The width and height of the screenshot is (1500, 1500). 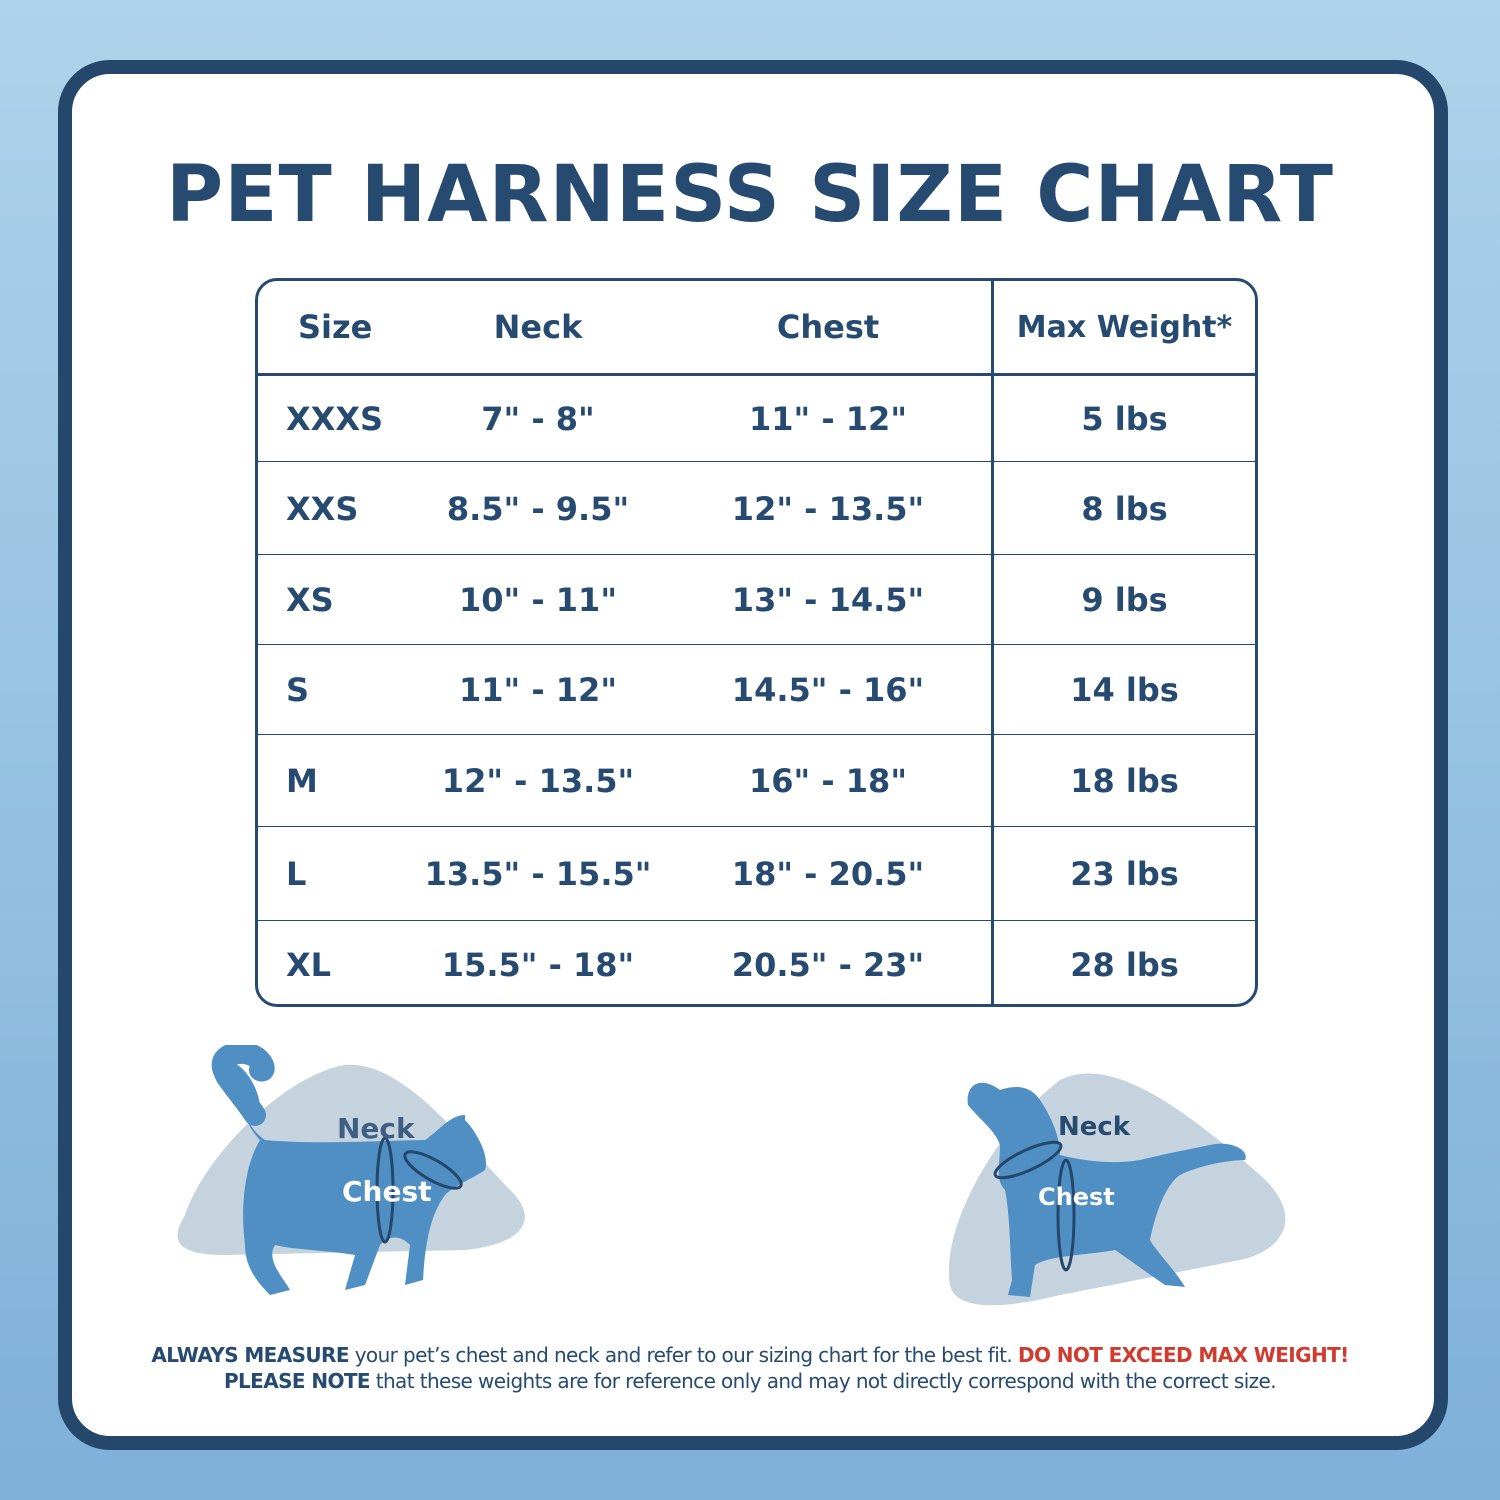 I want to click on table-row: M 12" - 13.5" 16" - 18" 18 lbs, so click(x=756, y=780).